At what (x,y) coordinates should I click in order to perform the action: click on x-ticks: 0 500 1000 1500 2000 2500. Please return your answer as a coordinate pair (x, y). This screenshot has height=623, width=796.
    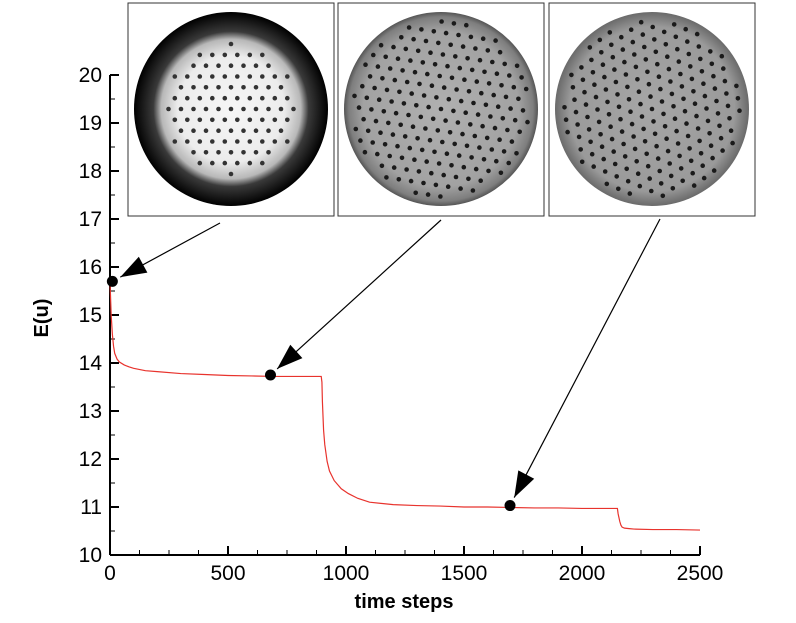
    Looking at the image, I should click on (413, 565).